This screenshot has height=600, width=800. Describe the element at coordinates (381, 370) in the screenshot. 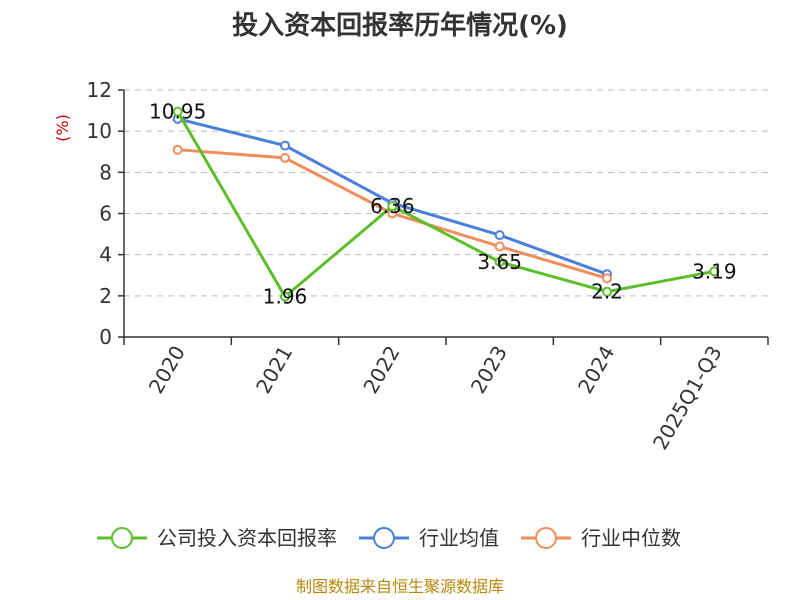

I see `x-tick-label: 2022` at that location.